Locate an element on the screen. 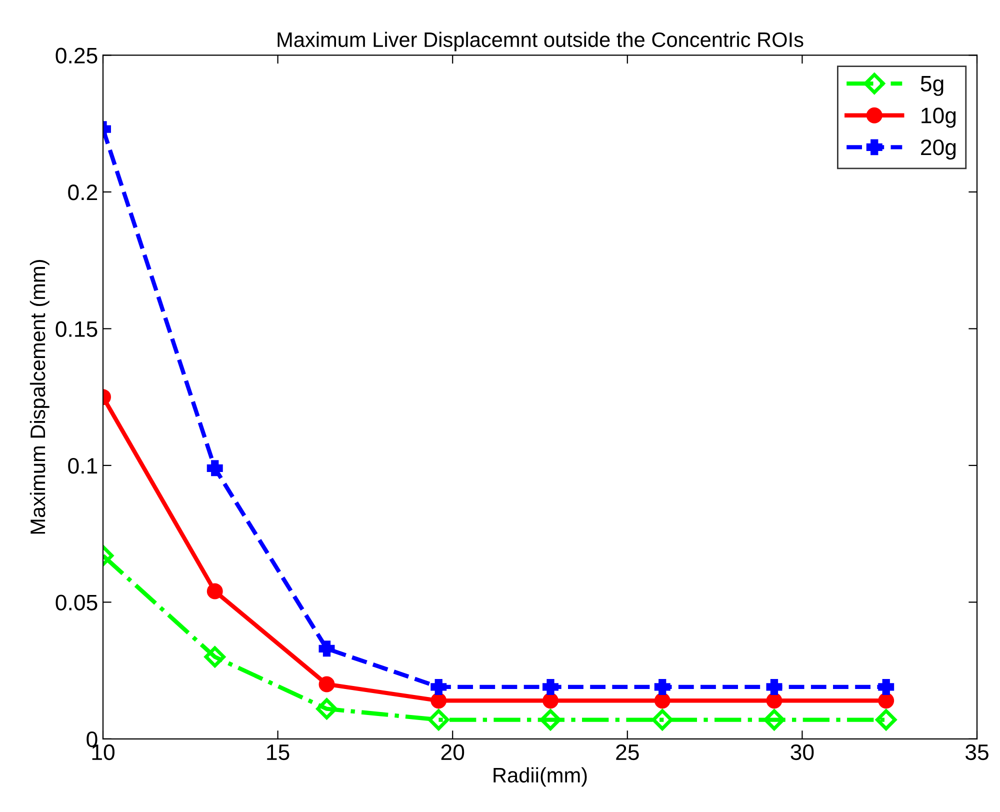 This screenshot has width=1000, height=812. y-tick-label: 0.05 is located at coordinates (77, 602).